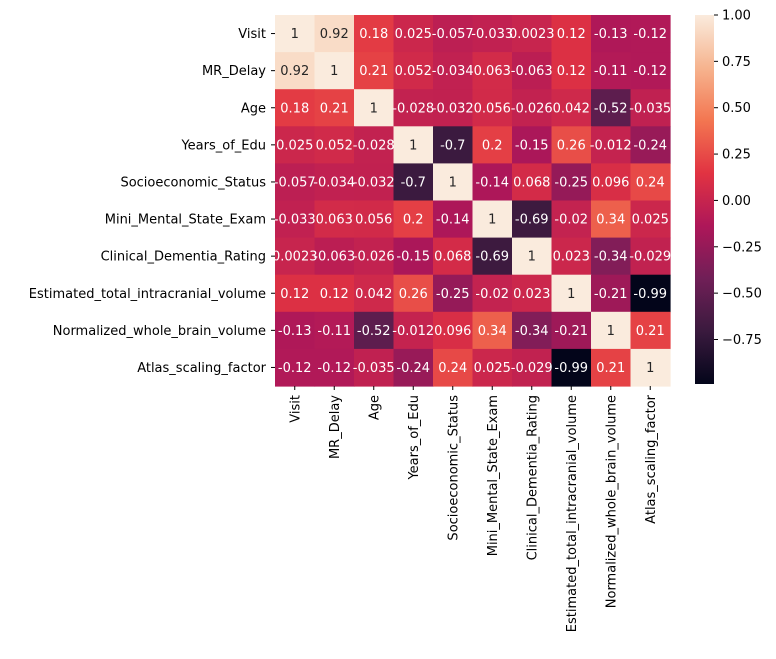 The height and width of the screenshot is (659, 776). I want to click on x-tick-label: Mini_Mental_State_Exam, so click(493, 475).